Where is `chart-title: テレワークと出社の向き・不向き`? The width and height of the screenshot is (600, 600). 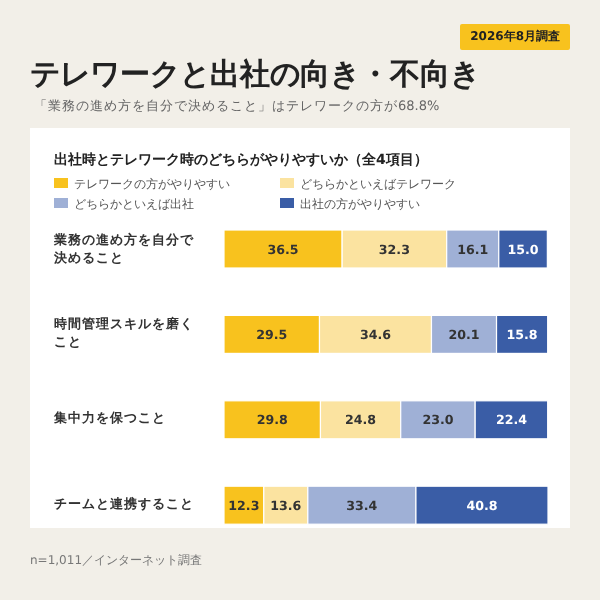 chart-title: テレワークと出社の向き・不向き is located at coordinates (255, 75).